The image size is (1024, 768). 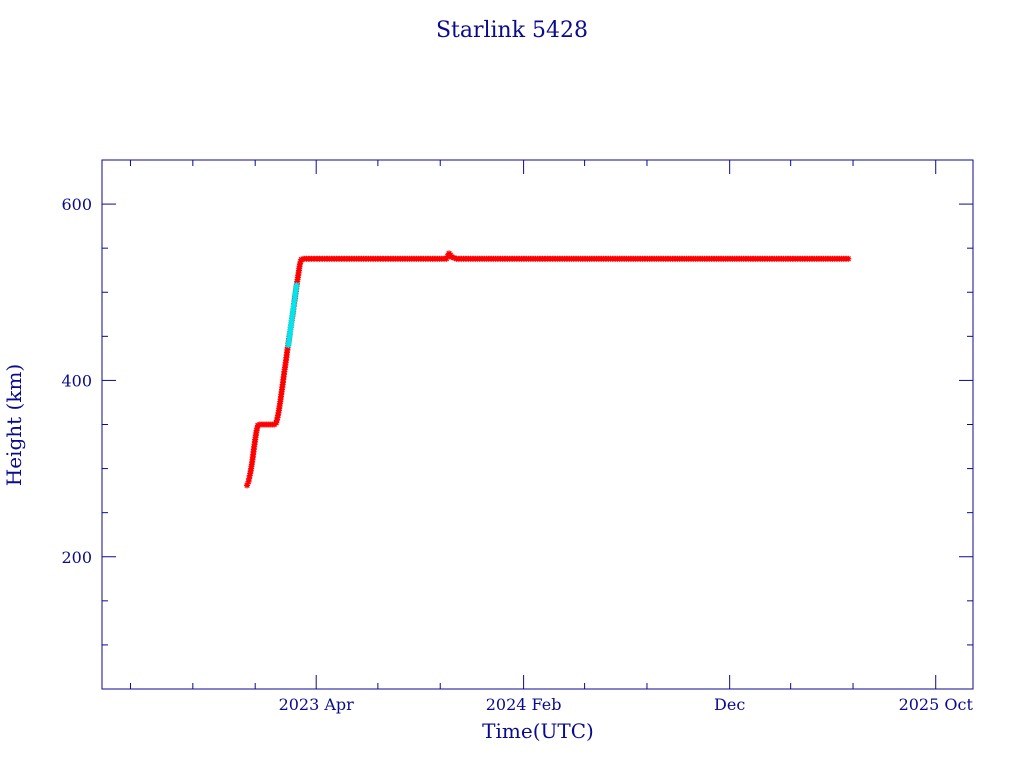 I want to click on x-tick-label: 2025 Oct, so click(x=936, y=704).